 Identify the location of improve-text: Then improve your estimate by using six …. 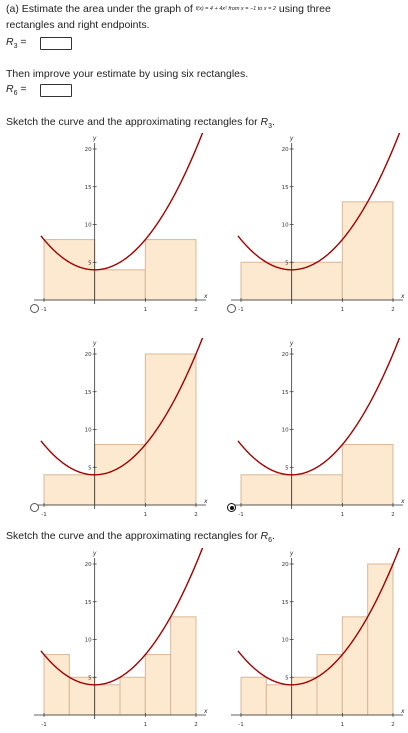
(127, 74).